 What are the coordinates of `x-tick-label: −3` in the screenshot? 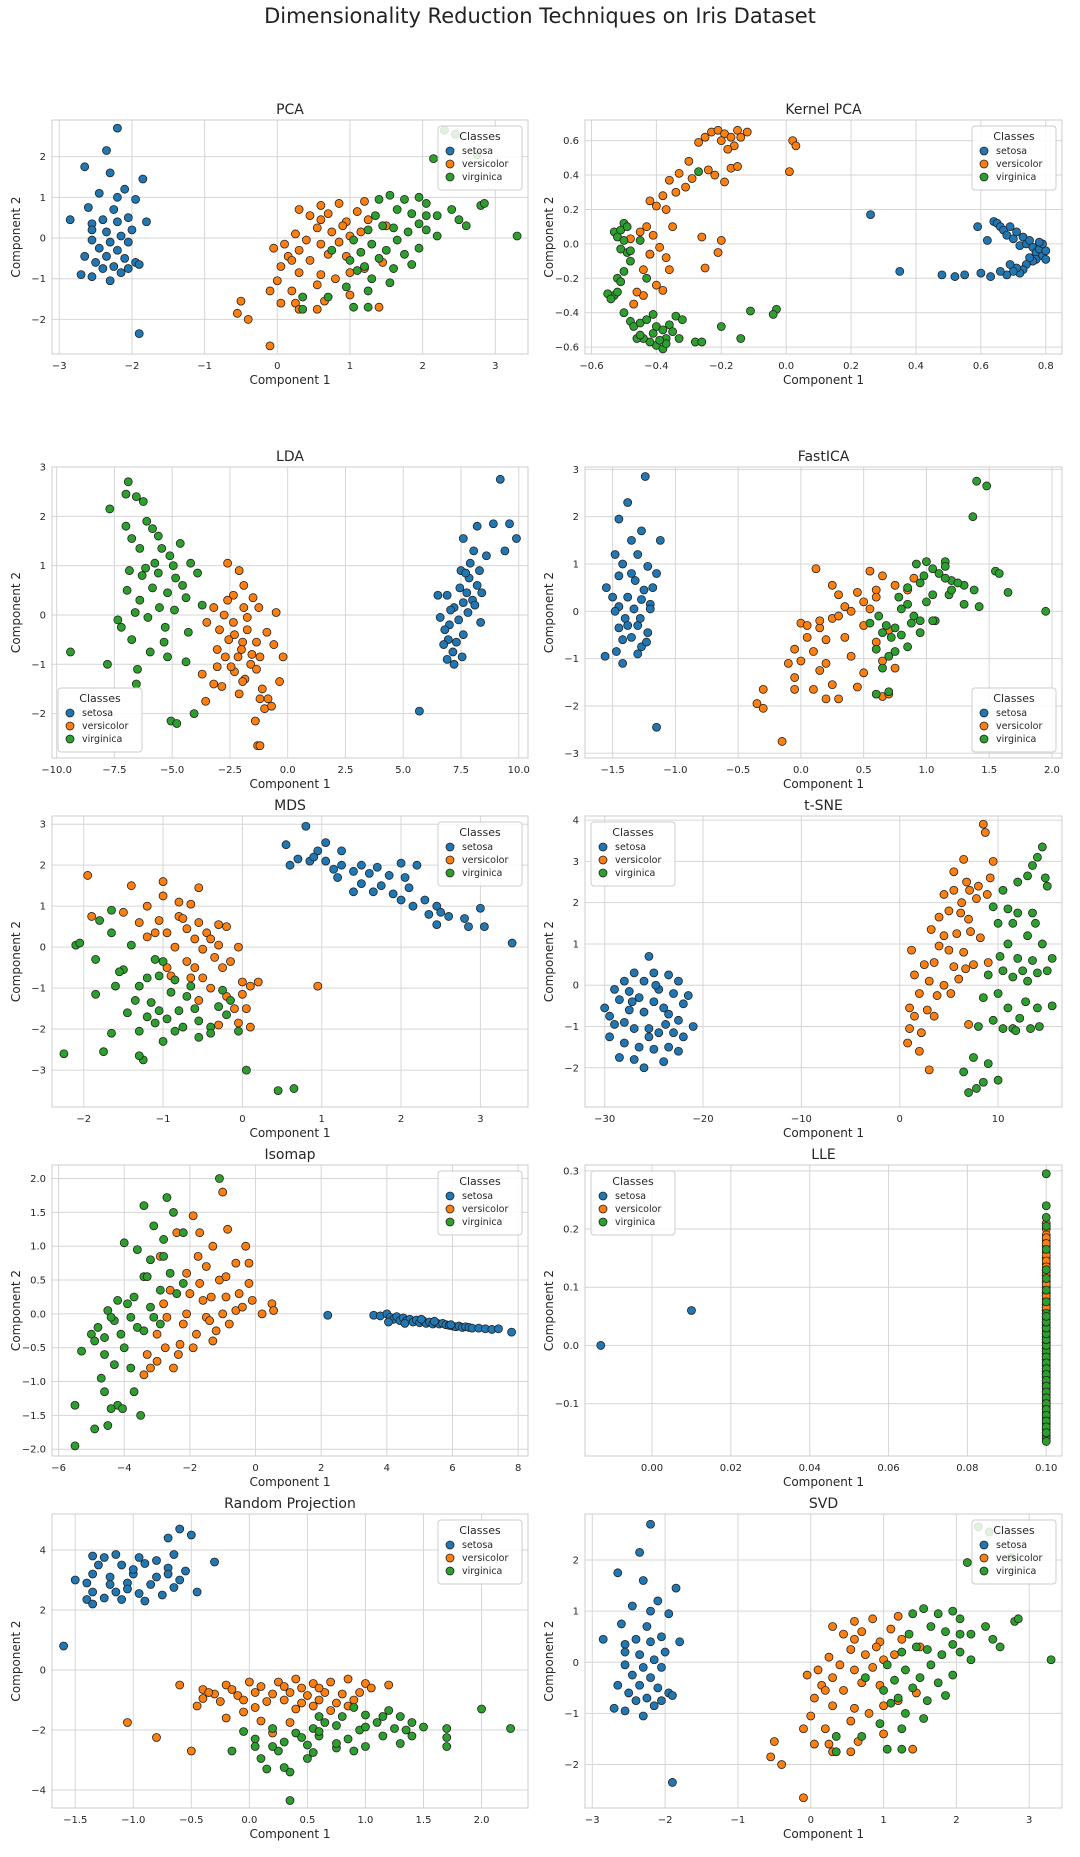 It's located at (592, 1820).